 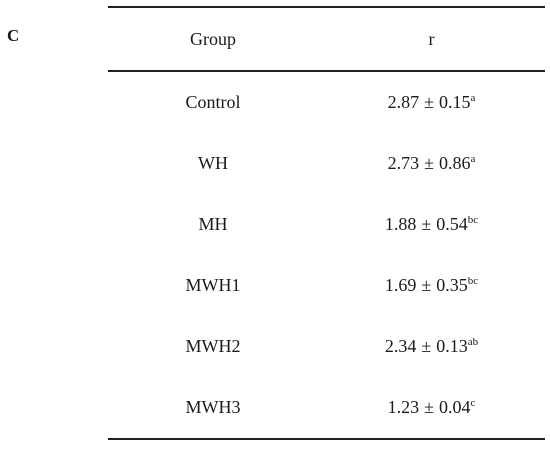 What do you see at coordinates (213, 346) in the screenshot?
I see `group-cell: MWH2` at bounding box center [213, 346].